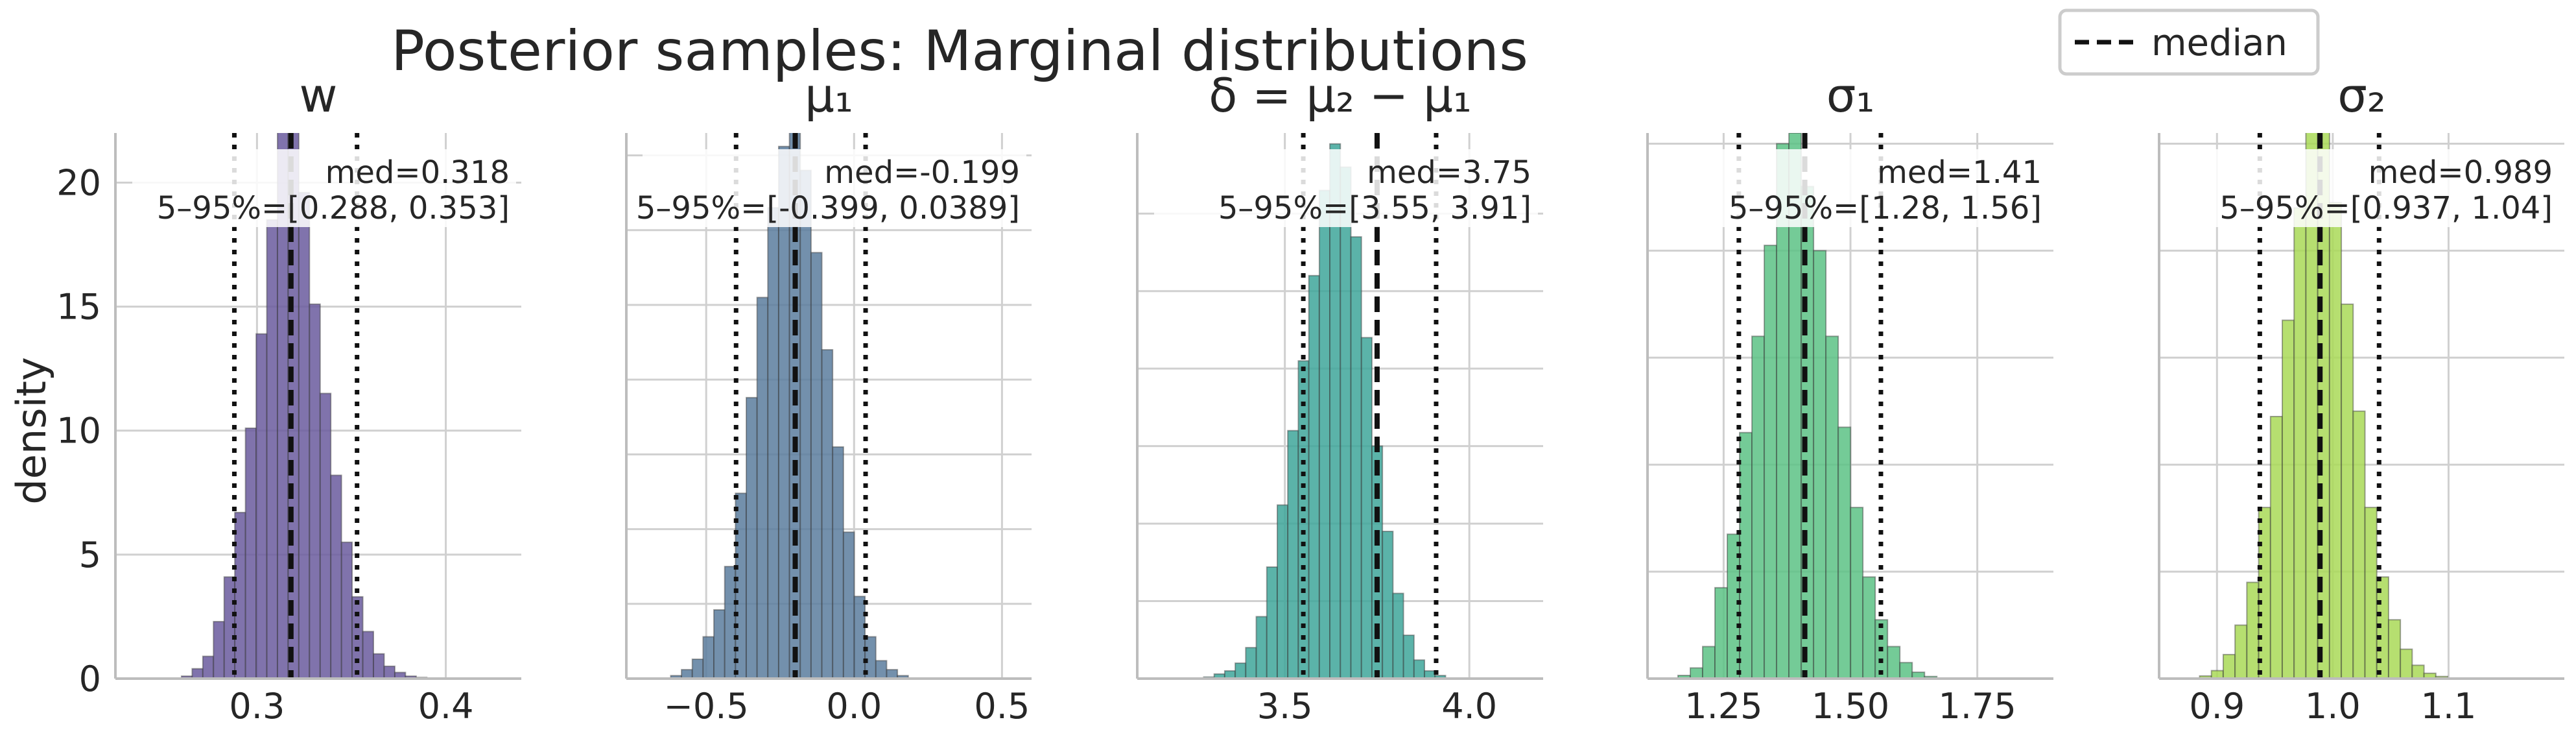  What do you see at coordinates (1002, 706) in the screenshot?
I see `x-tick-label: 0.5` at bounding box center [1002, 706].